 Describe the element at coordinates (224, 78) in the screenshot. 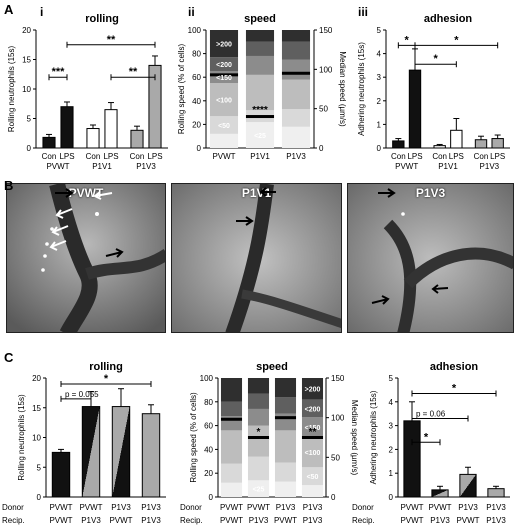

I see `bin-label: <150` at that location.